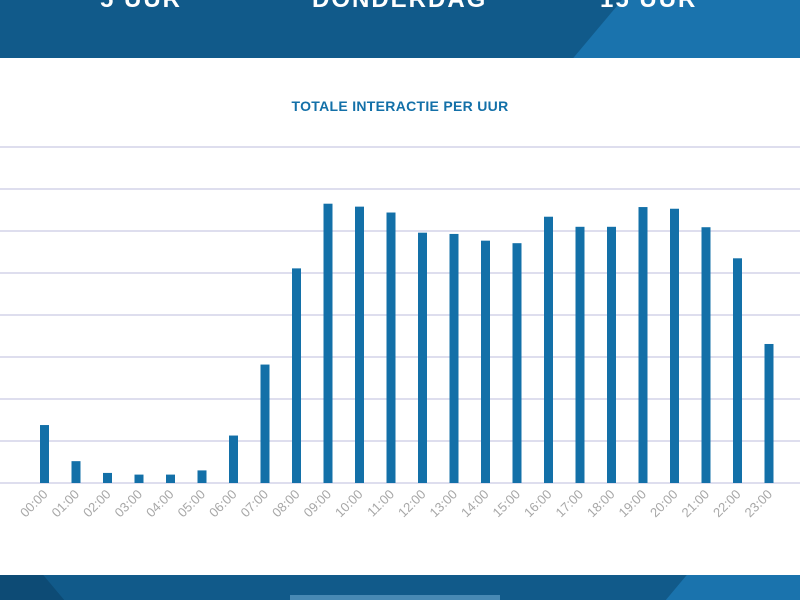 The height and width of the screenshot is (600, 800). I want to click on banner-text-center: DONDERDAG, so click(399, 7).